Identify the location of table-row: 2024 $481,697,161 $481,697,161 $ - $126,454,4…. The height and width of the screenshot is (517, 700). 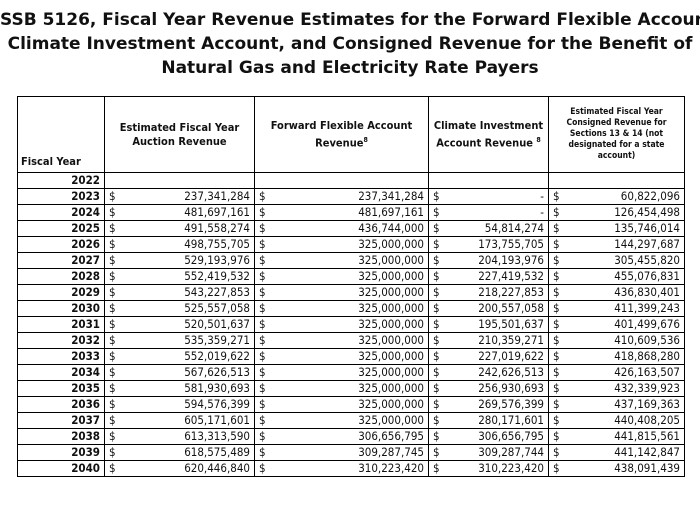
(351, 212).